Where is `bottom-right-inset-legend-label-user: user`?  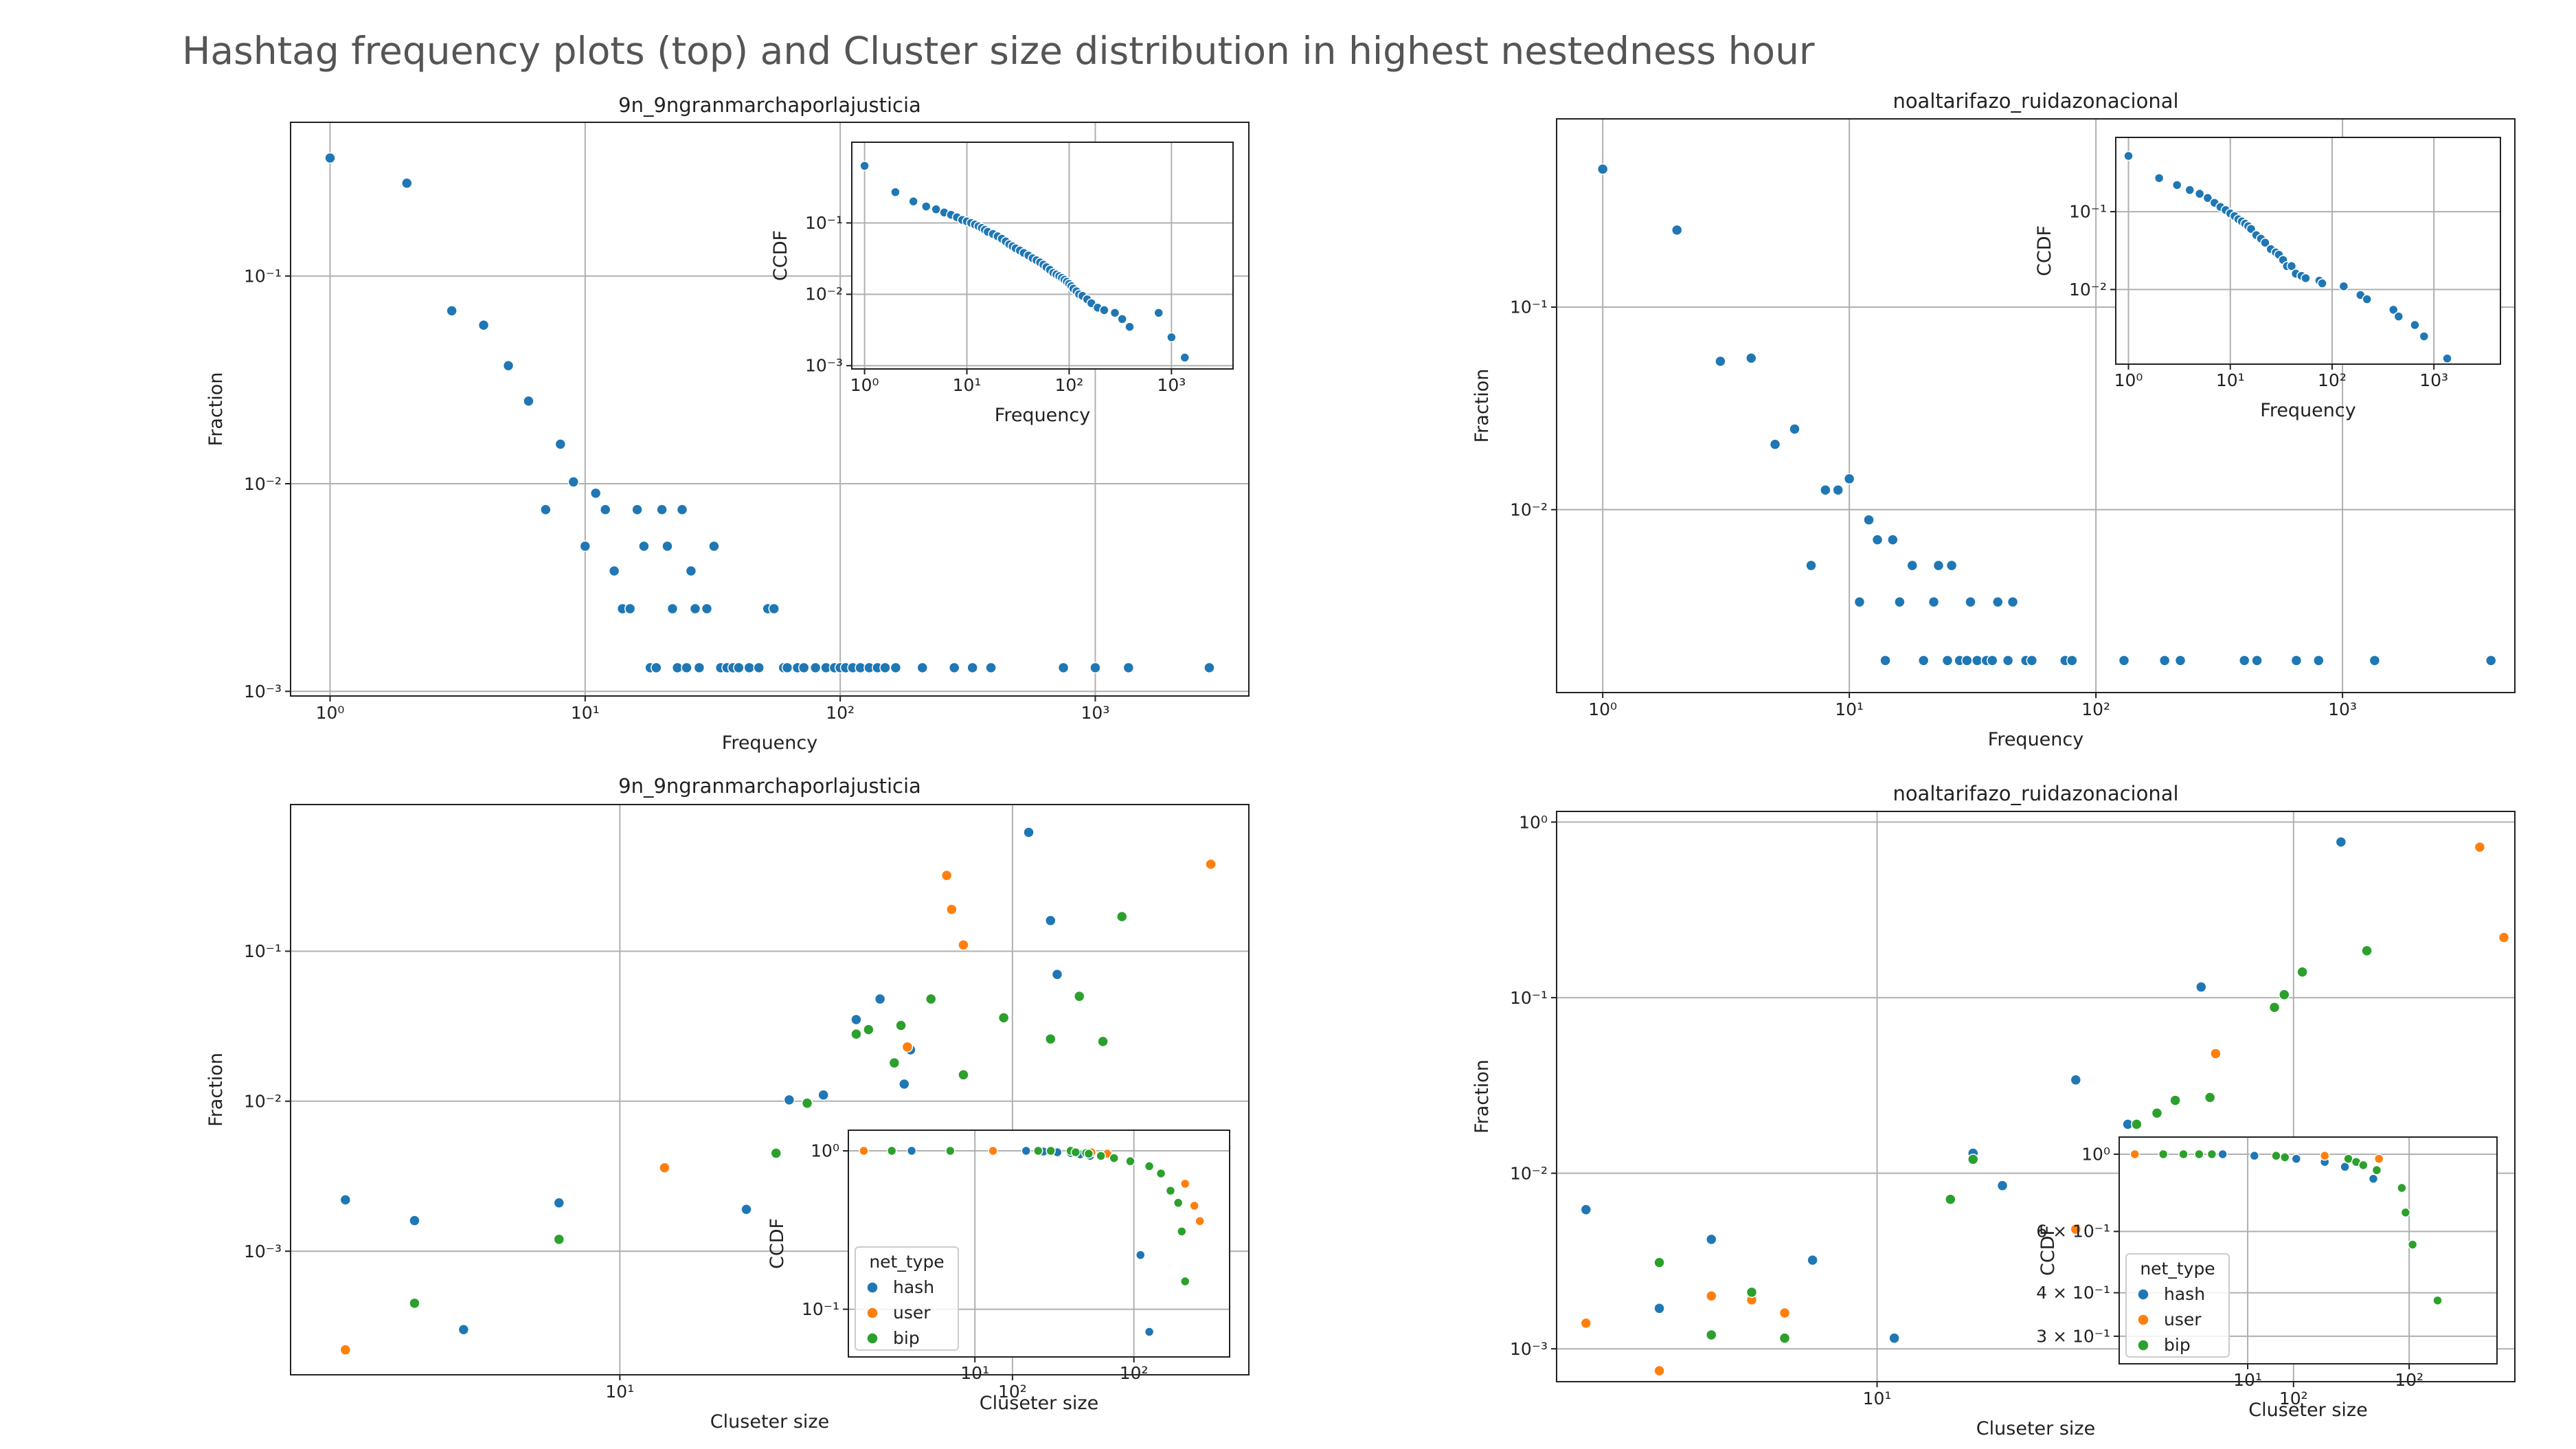
bottom-right-inset-legend-label-user: user is located at coordinates (2183, 1319).